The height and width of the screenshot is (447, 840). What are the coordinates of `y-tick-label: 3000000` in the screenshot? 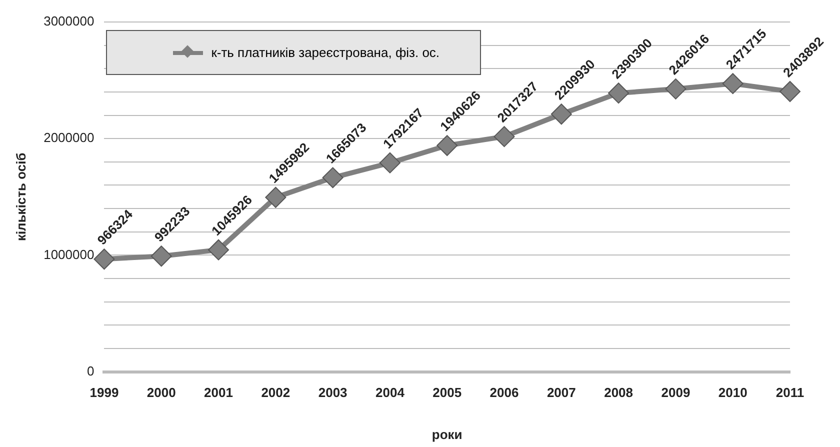 It's located at (69, 21).